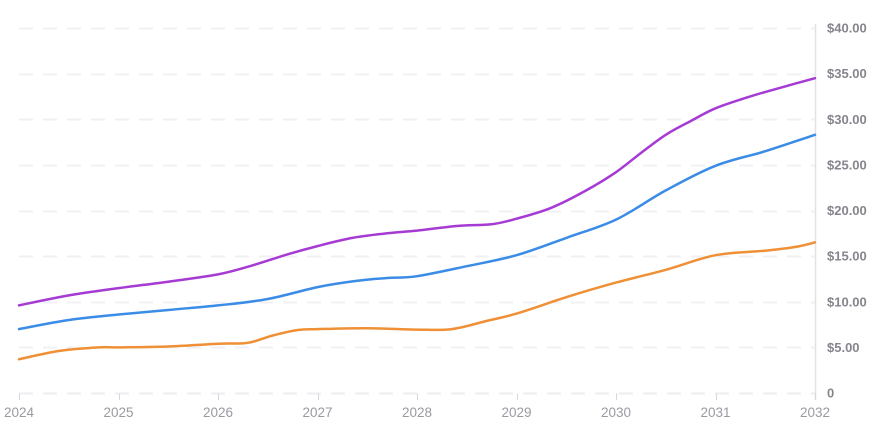  Describe the element at coordinates (715, 412) in the screenshot. I see `x-axis-label-2031: 2031` at that location.